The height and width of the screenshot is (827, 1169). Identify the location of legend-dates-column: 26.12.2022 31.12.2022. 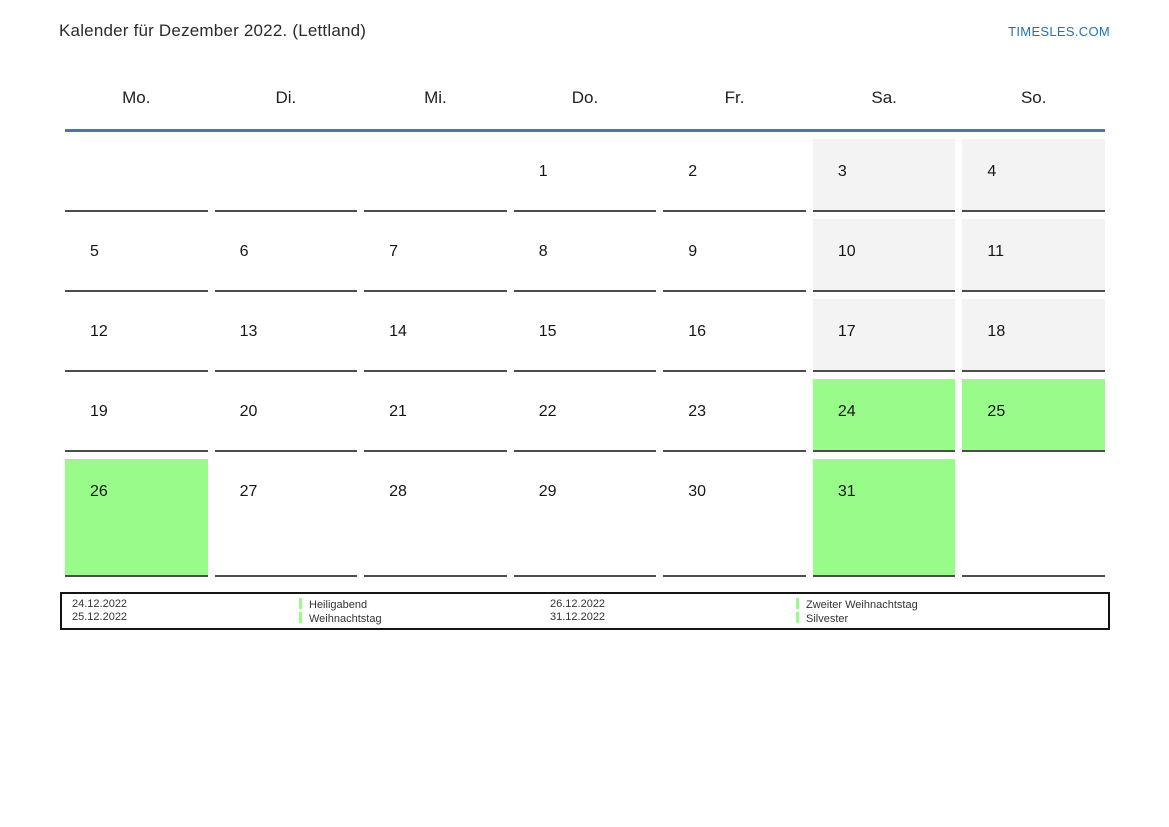
(577, 611).